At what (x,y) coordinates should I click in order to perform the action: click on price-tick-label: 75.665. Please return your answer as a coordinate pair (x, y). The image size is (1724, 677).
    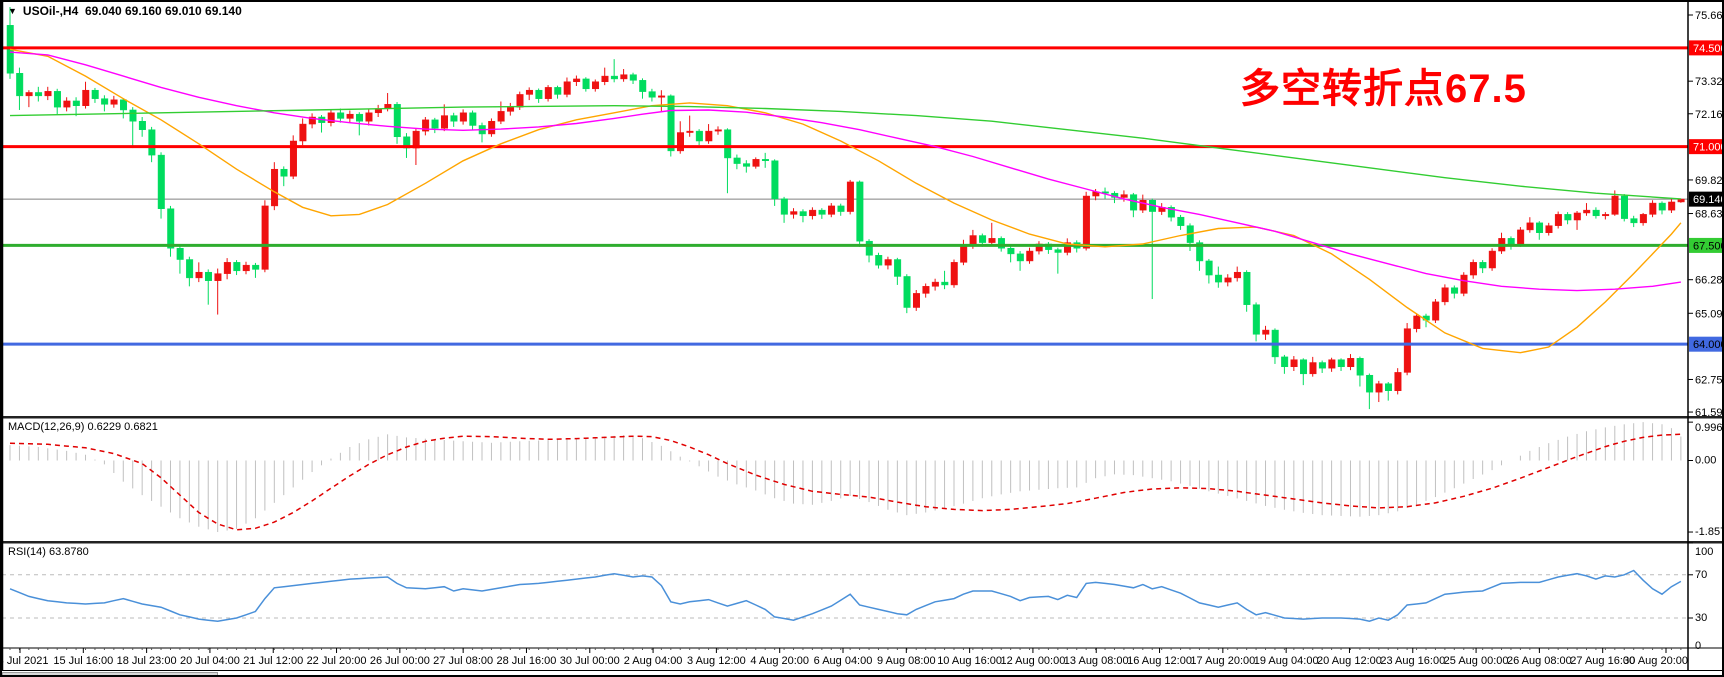
    Looking at the image, I should click on (1709, 16).